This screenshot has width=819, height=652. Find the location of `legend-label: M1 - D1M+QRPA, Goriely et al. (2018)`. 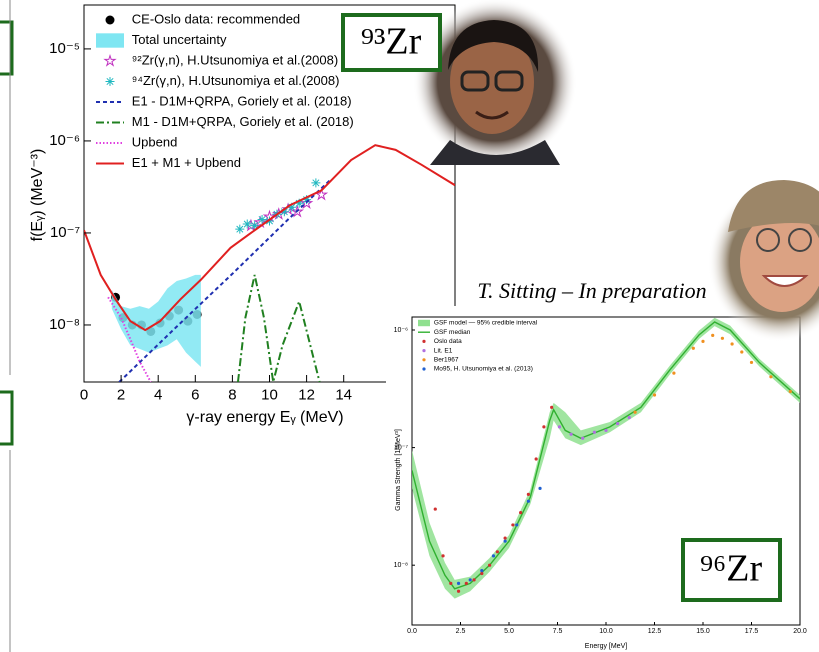

legend-label: M1 - D1M+QRPA, Goriely et al. (2018) is located at coordinates (243, 121).